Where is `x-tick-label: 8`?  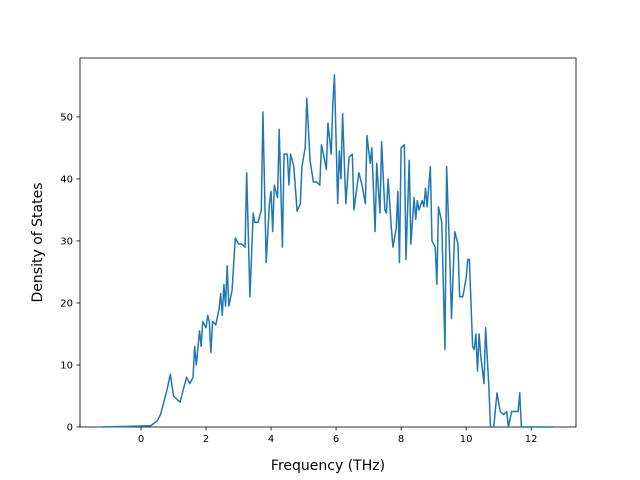
x-tick-label: 8 is located at coordinates (401, 439).